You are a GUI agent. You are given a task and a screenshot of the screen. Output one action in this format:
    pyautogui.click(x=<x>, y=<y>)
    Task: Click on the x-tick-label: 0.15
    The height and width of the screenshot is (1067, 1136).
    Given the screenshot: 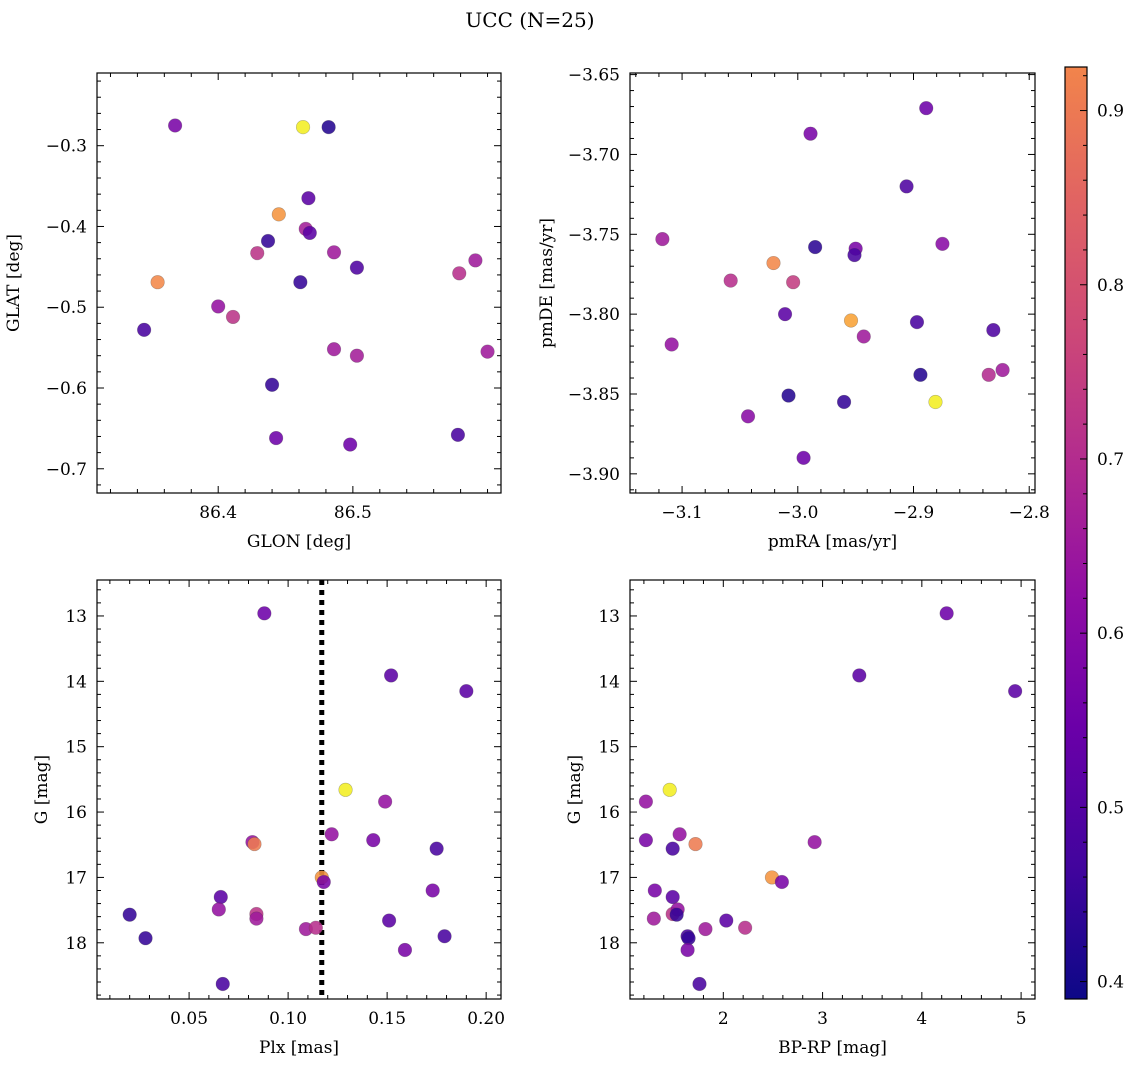 What is the action you would take?
    pyautogui.click(x=387, y=1019)
    